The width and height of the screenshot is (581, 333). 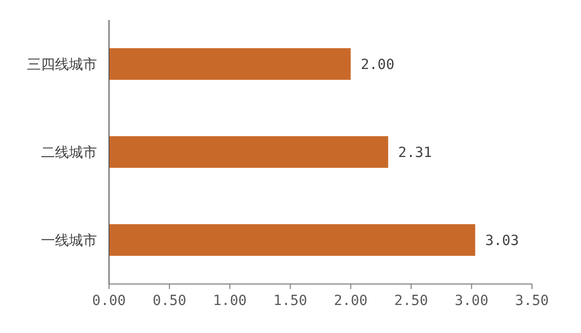 I want to click on x-tick-label: 3.00, so click(x=471, y=301).